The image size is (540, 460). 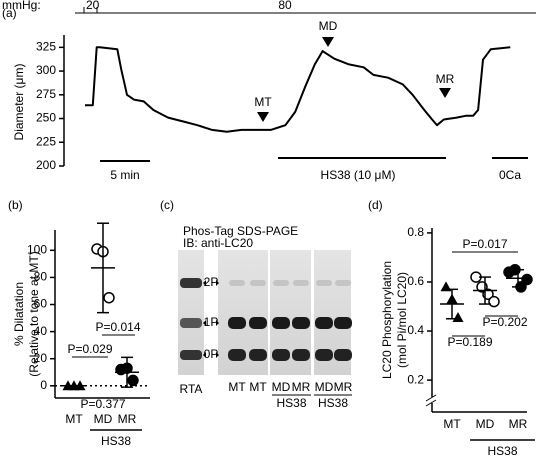 What do you see at coordinates (415, 281) in the screenshot?
I see `y-tick-label: 0.6` at bounding box center [415, 281].